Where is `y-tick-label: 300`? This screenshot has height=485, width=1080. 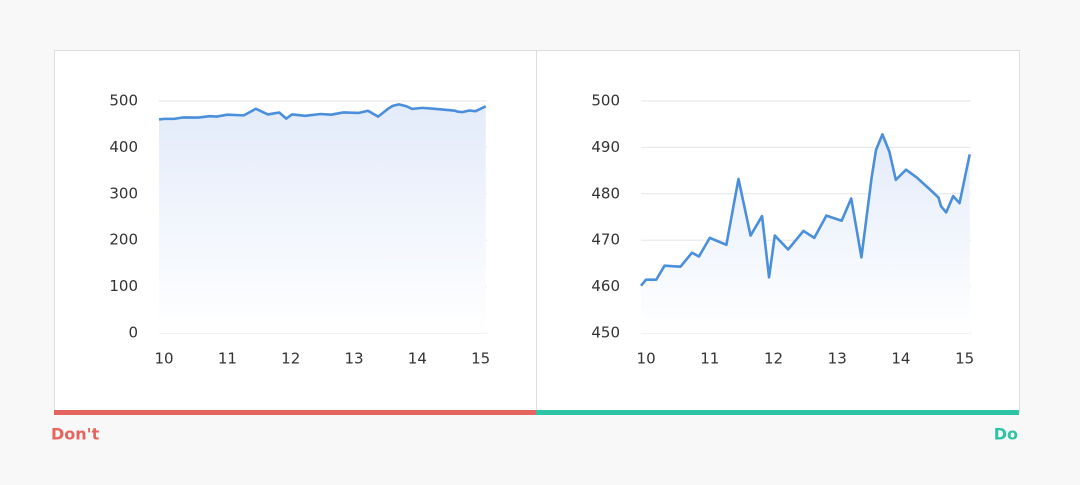 y-tick-label: 300 is located at coordinates (123, 193).